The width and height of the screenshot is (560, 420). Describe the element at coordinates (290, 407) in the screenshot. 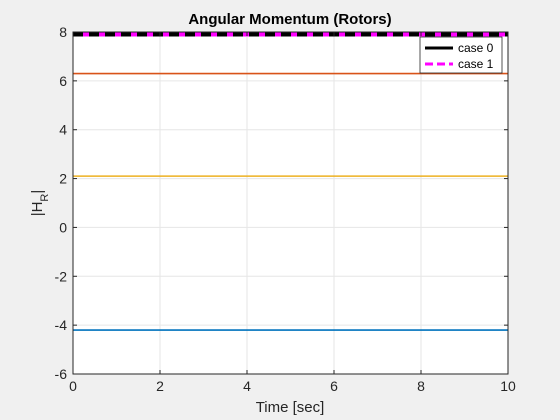

I see `x-axis-label: Time [sec]` at that location.